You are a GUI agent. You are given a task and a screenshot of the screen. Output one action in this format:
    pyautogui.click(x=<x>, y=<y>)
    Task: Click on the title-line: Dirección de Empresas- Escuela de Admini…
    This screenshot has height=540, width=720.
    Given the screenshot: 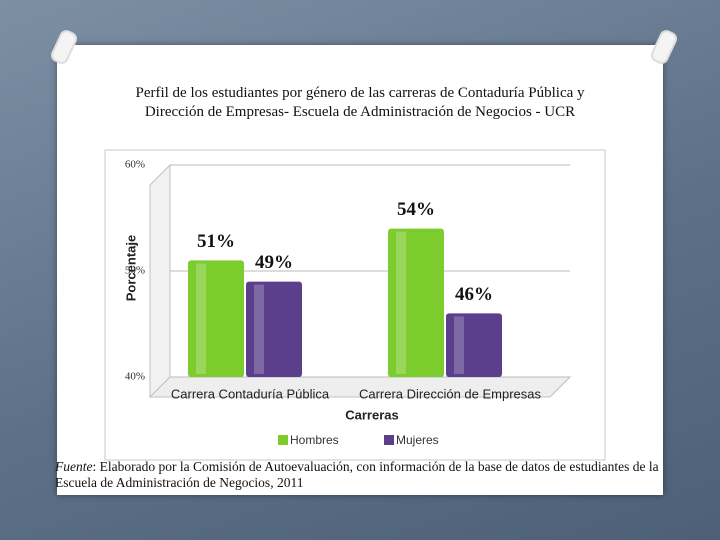 What is the action you would take?
    pyautogui.click(x=360, y=112)
    